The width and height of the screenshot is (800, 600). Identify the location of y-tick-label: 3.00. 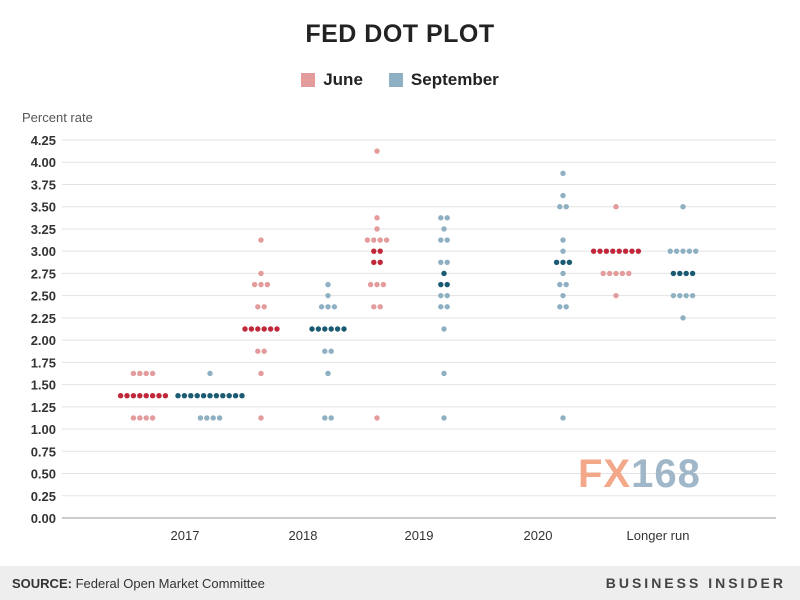
(43, 251).